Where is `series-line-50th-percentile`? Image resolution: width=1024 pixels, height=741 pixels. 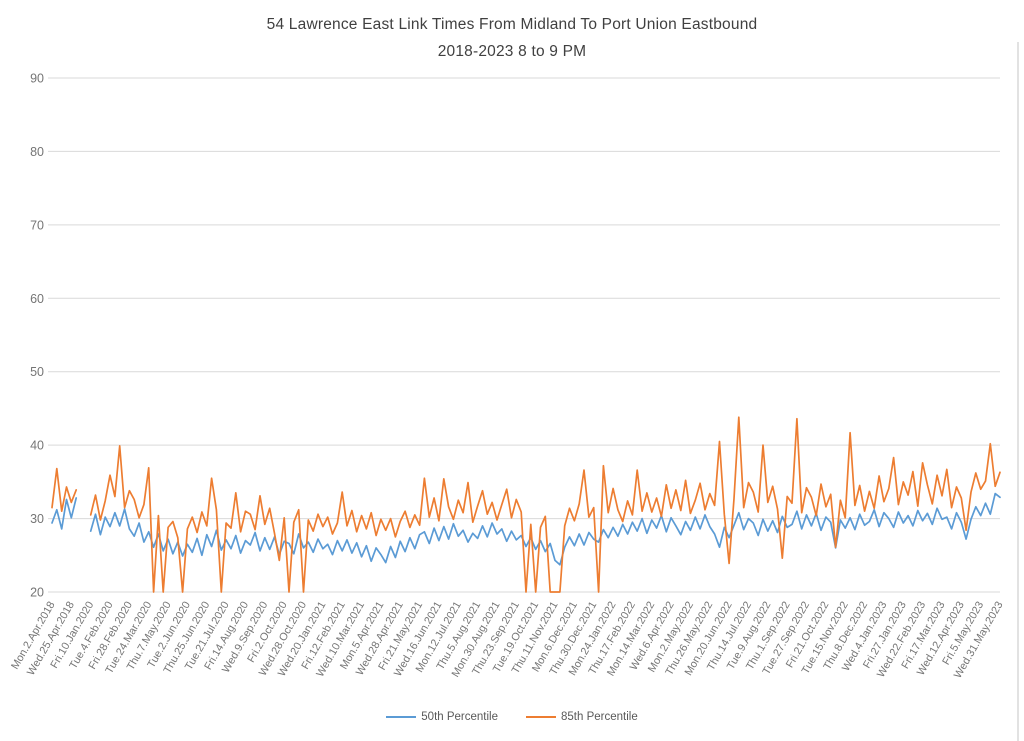
series-line-50th-percentile is located at coordinates (526, 529).